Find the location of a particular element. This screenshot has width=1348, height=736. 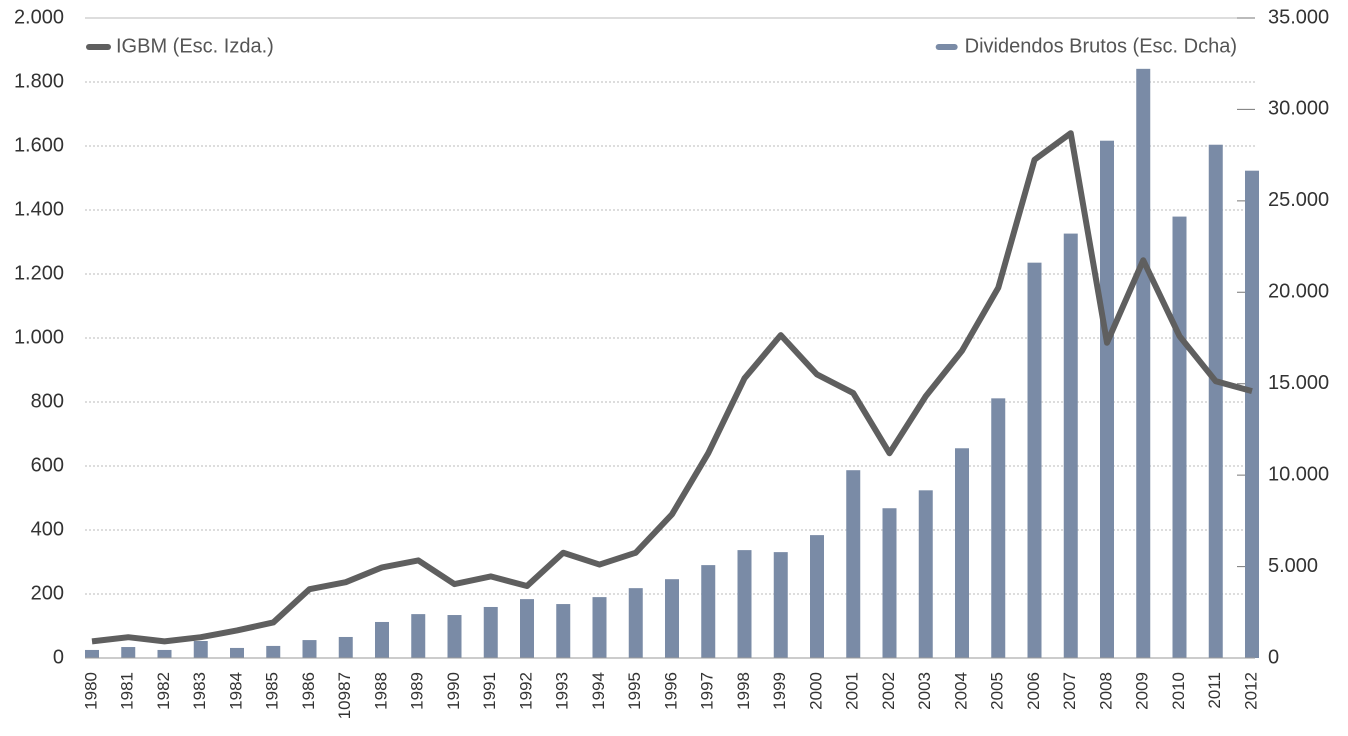

x-tick-label: 1991 is located at coordinates (489, 691).